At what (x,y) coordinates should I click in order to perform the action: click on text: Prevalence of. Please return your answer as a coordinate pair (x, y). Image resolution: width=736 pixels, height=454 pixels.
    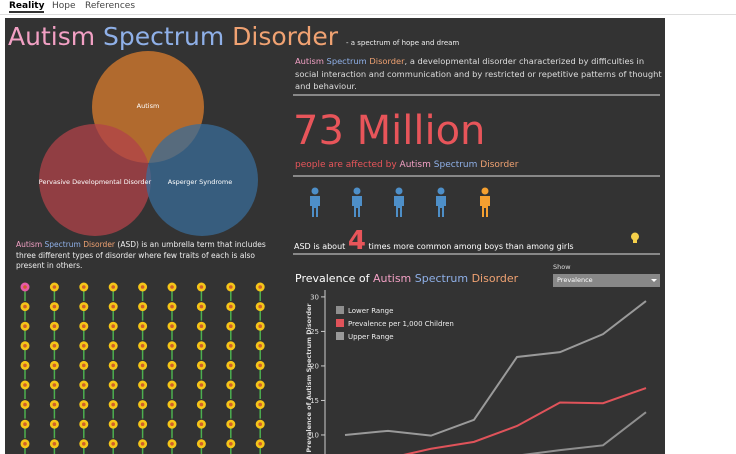
    Looking at the image, I should click on (332, 278).